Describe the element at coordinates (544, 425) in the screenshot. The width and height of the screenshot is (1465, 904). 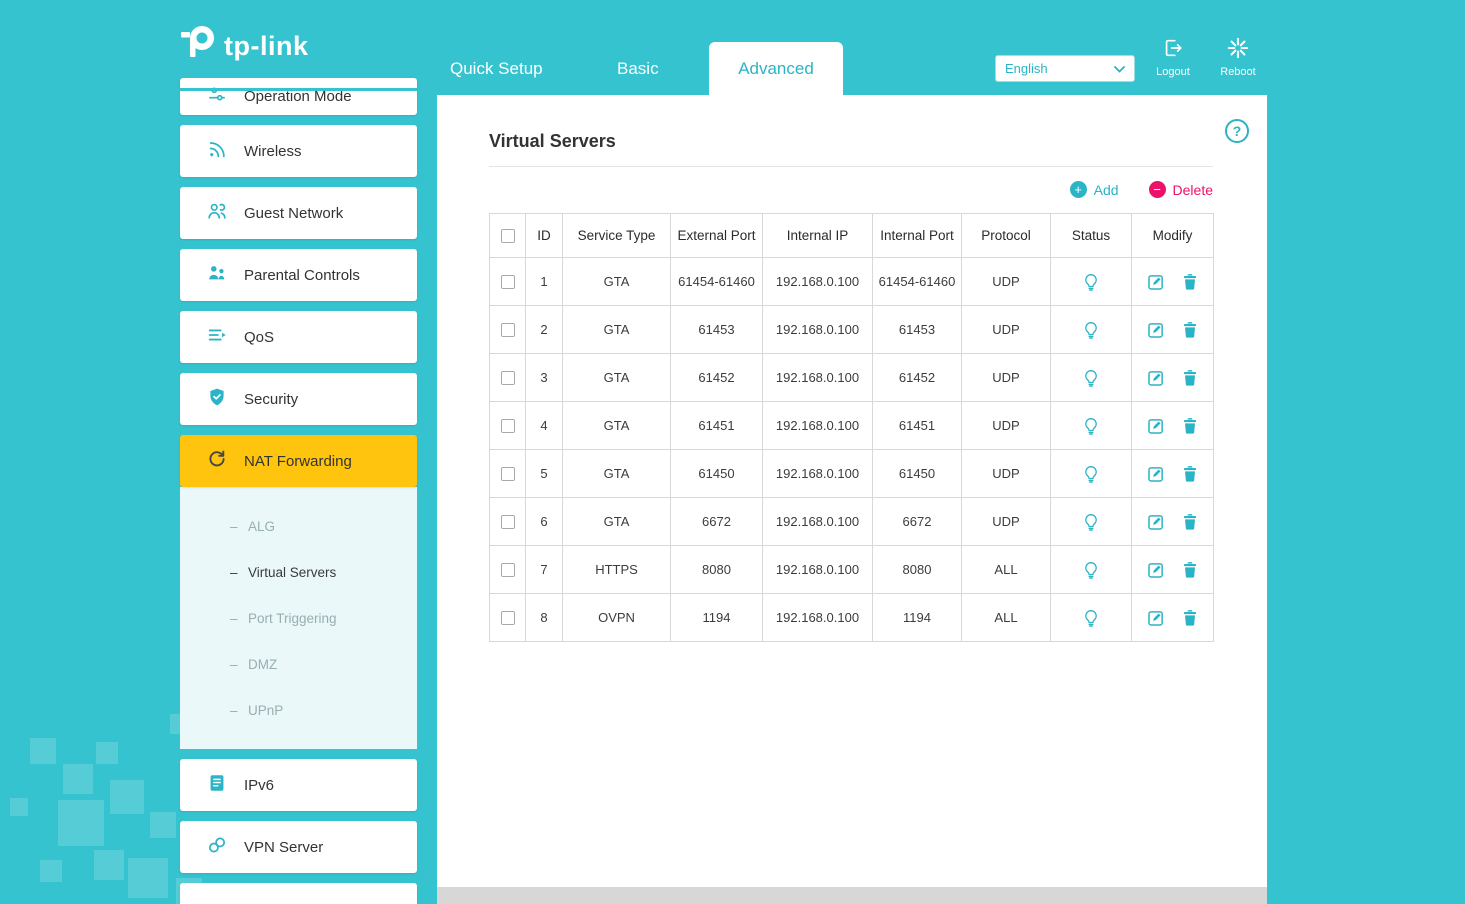
I see `cell-id: 4` at that location.